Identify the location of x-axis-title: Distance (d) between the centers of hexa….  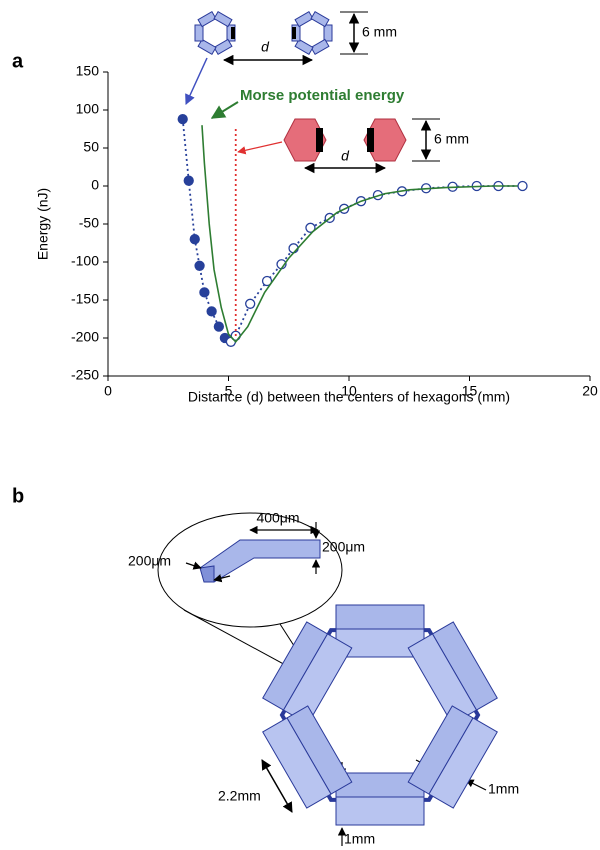
(349, 397).